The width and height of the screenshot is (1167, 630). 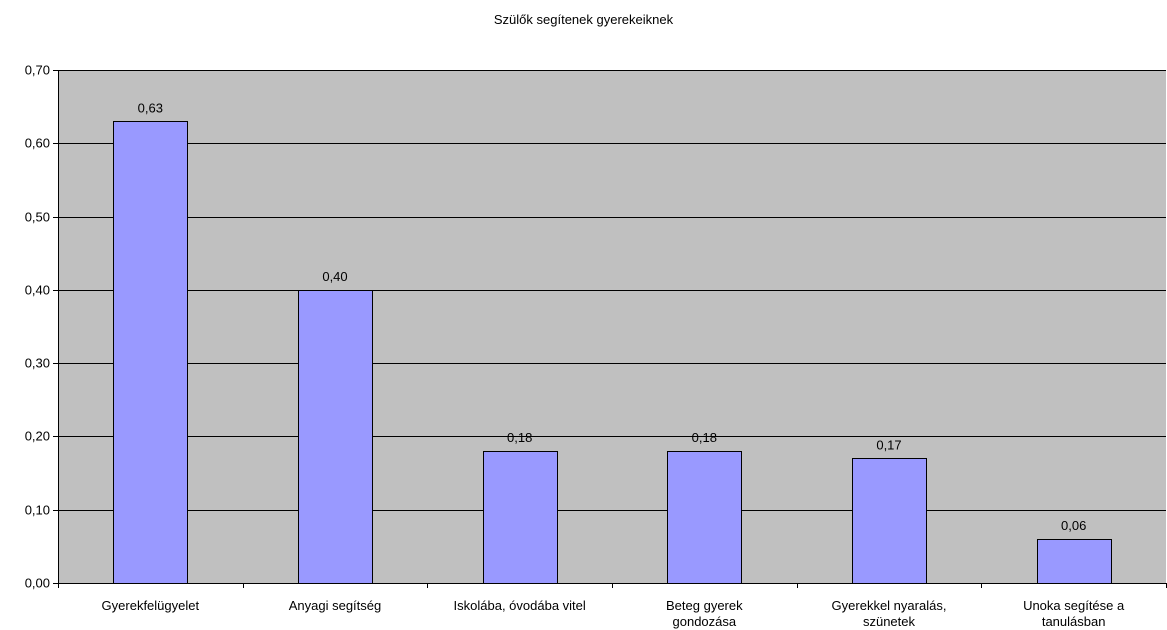 I want to click on data-label: 0,17, so click(x=888, y=444).